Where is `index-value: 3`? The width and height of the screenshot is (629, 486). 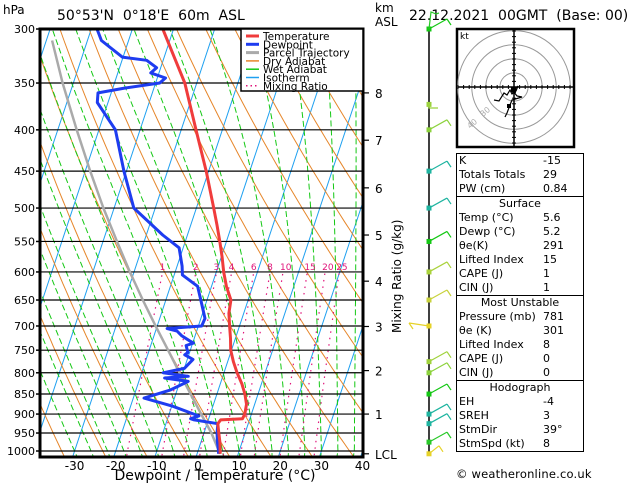 index-value: 3 is located at coordinates (546, 415).